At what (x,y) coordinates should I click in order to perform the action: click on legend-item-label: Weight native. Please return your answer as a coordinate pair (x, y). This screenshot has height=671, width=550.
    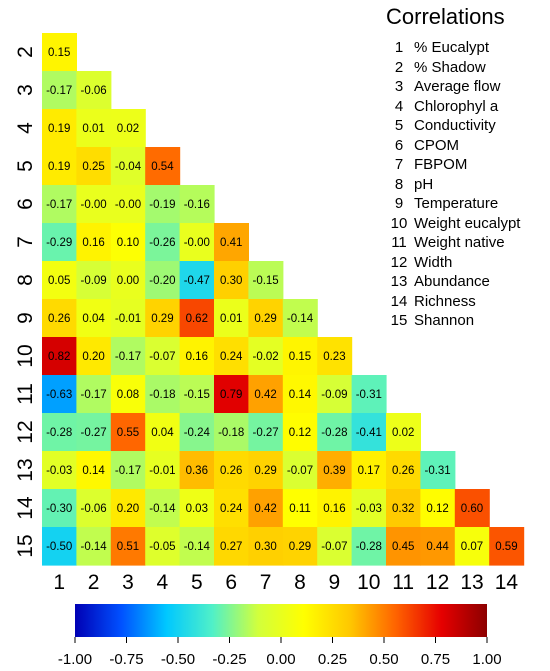
    Looking at the image, I should click on (459, 242).